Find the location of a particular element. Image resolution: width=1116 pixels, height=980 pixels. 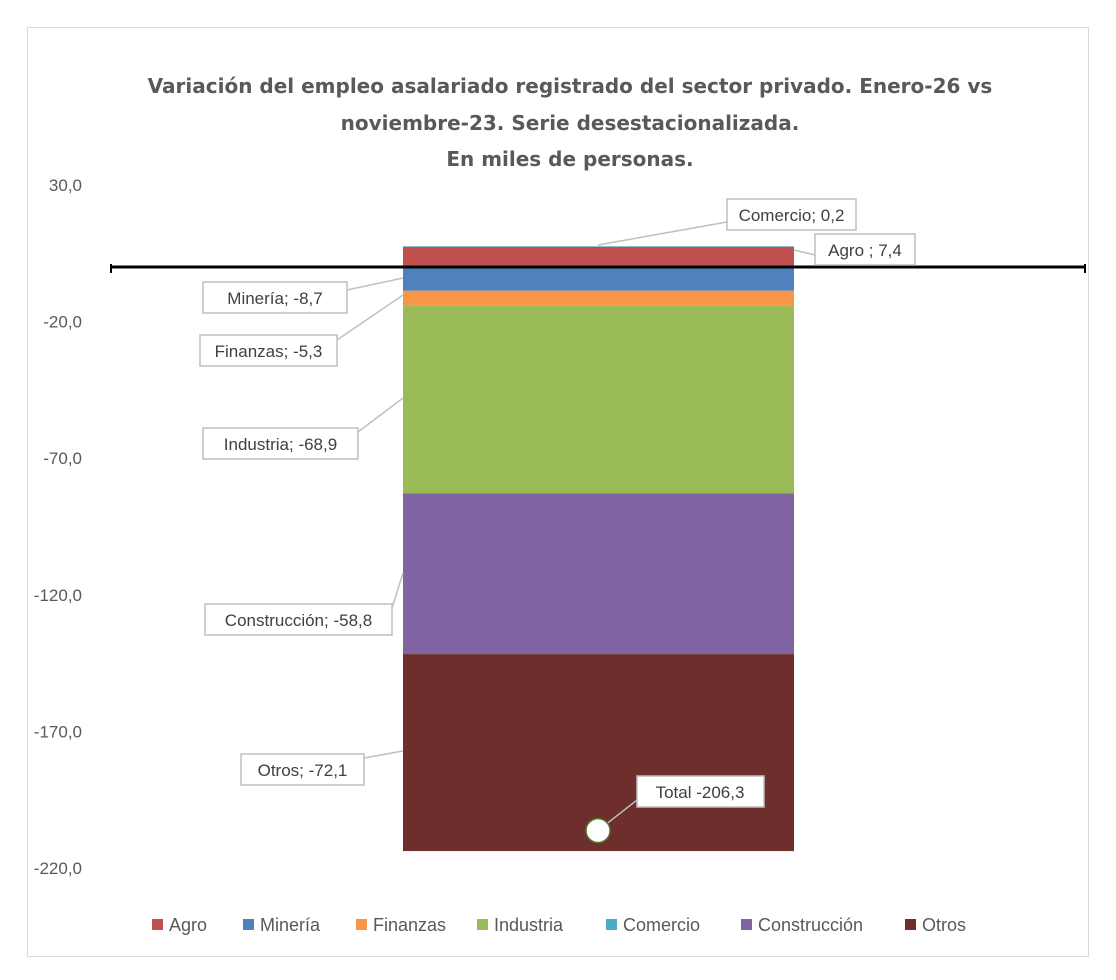

total-marker is located at coordinates (598, 830).